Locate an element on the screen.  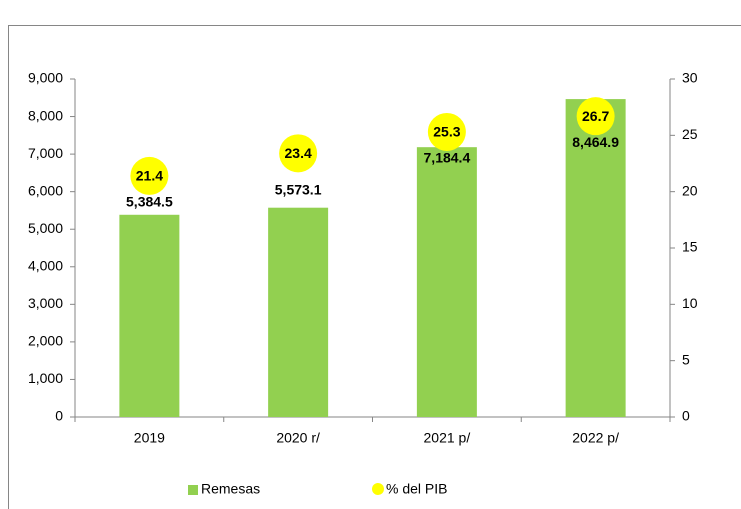
pib-label: 26.7 is located at coordinates (595, 116).